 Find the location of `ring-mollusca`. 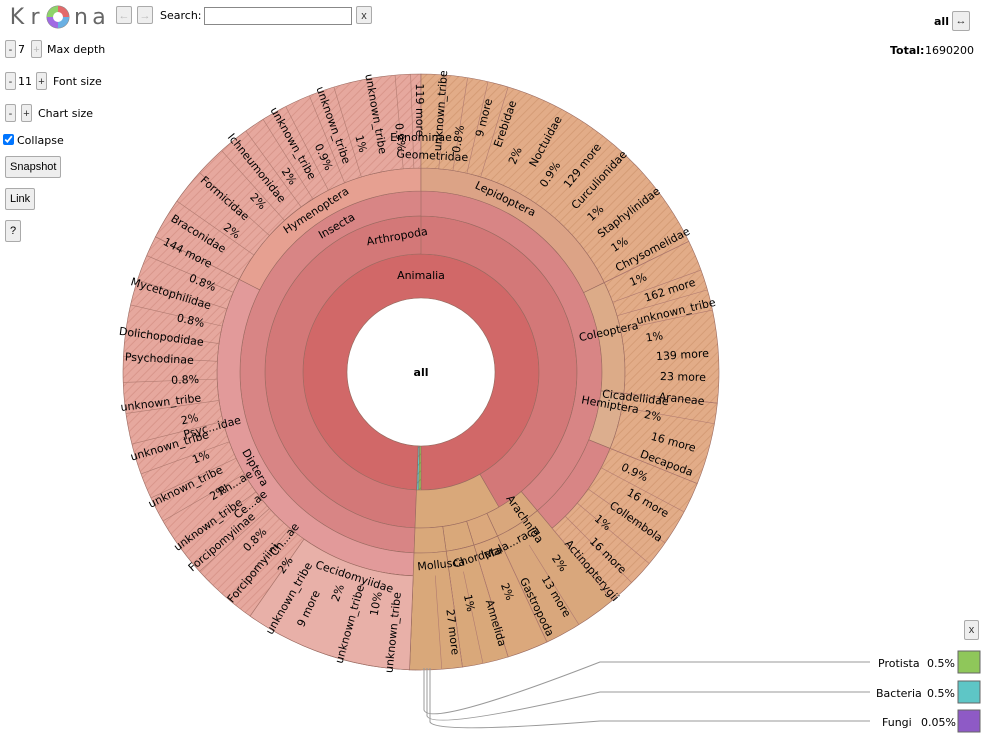

ring-mollusca is located at coordinates (430, 540).